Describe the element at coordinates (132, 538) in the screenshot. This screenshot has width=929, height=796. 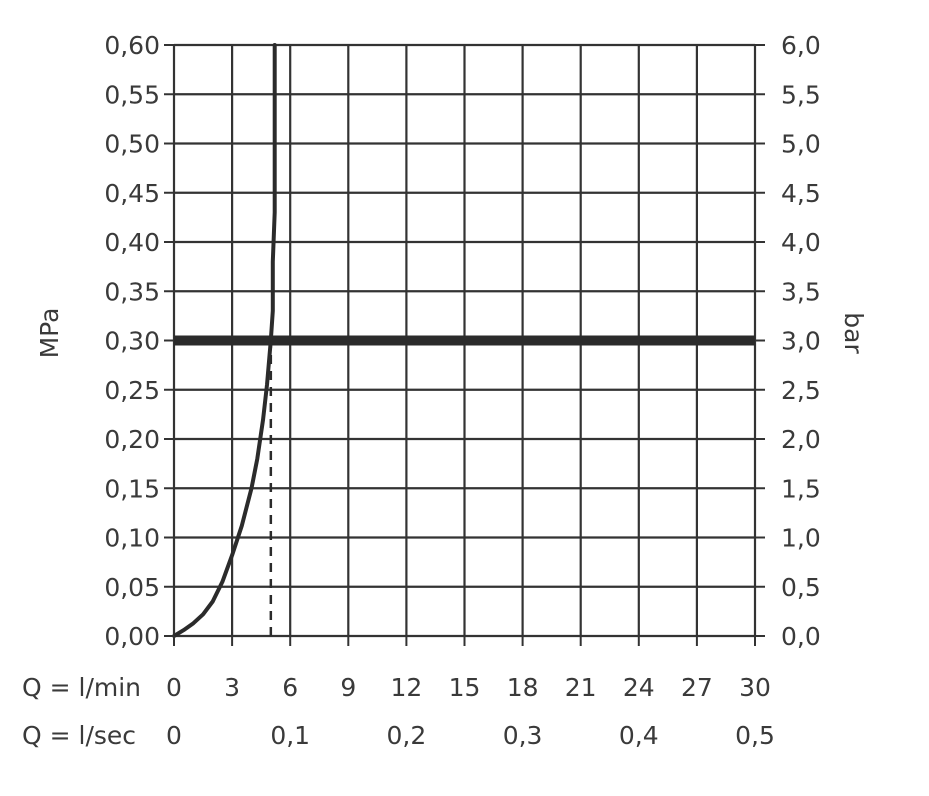
I see `y-left-tick-label: 0,10` at that location.